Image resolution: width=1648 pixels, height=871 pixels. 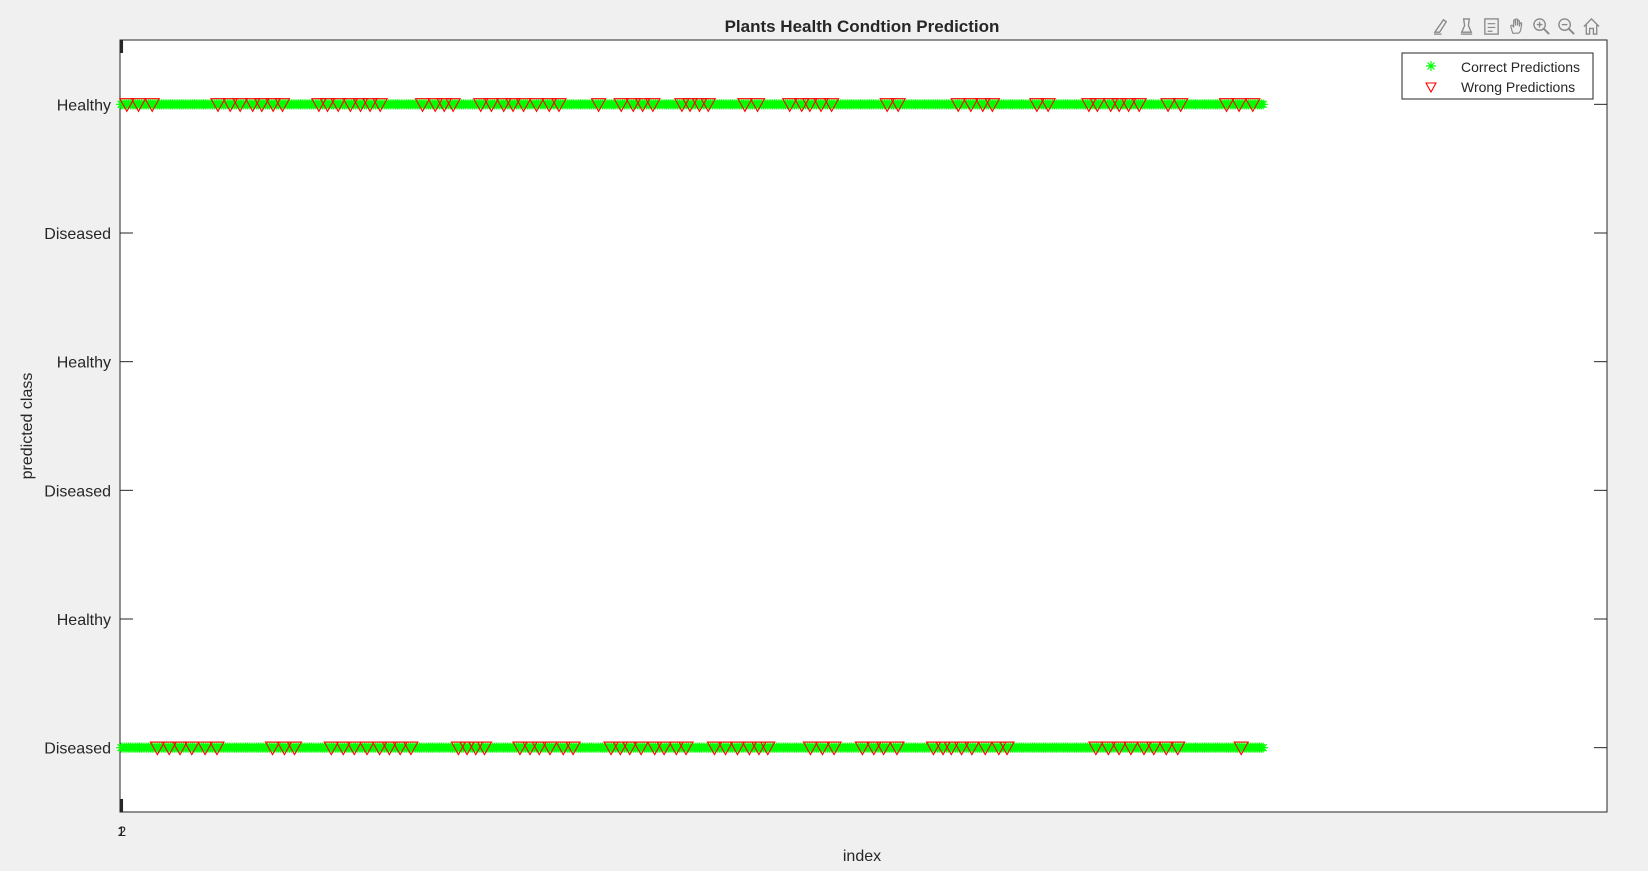 What do you see at coordinates (27, 426) in the screenshot?
I see `y-axis-label: predicted class` at bounding box center [27, 426].